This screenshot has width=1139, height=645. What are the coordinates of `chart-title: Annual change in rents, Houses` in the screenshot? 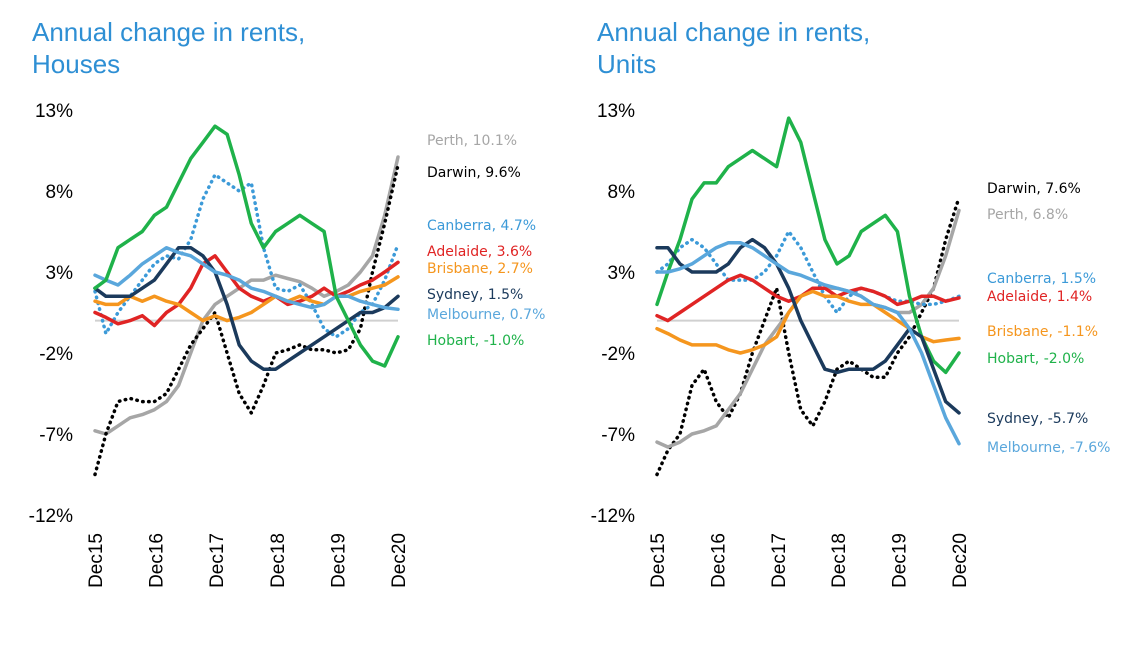 It's located at (232, 48).